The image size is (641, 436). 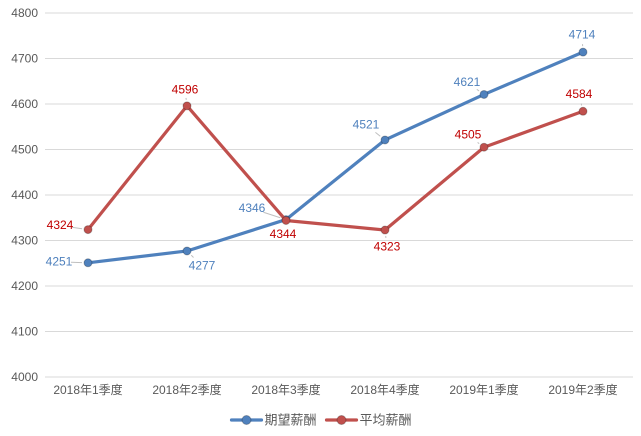 What do you see at coordinates (185, 89) in the screenshot?
I see `data-point-label: 4596` at bounding box center [185, 89].